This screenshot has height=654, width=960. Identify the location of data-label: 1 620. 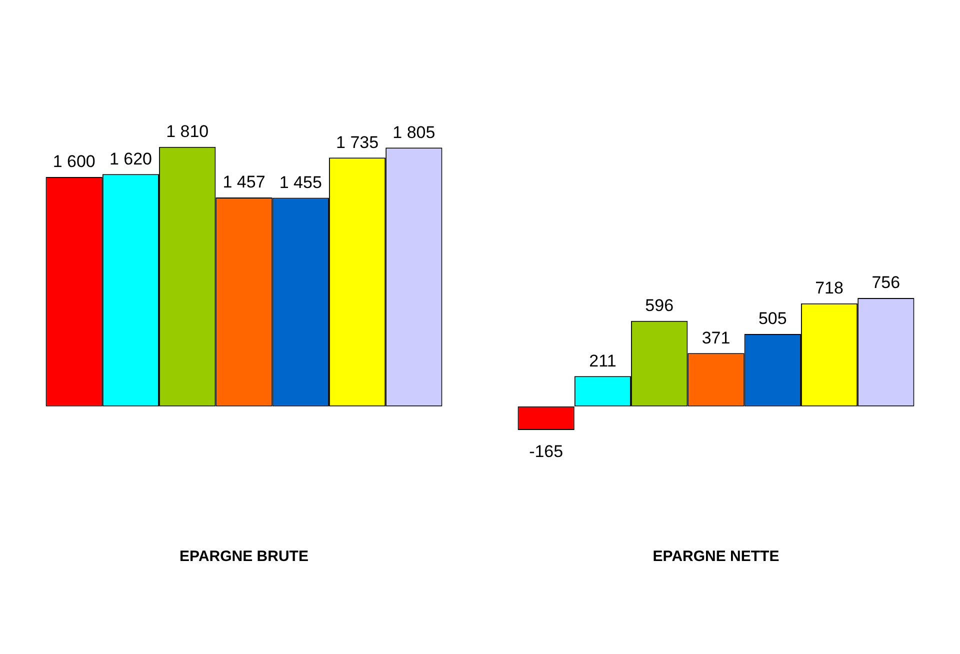
(130, 158).